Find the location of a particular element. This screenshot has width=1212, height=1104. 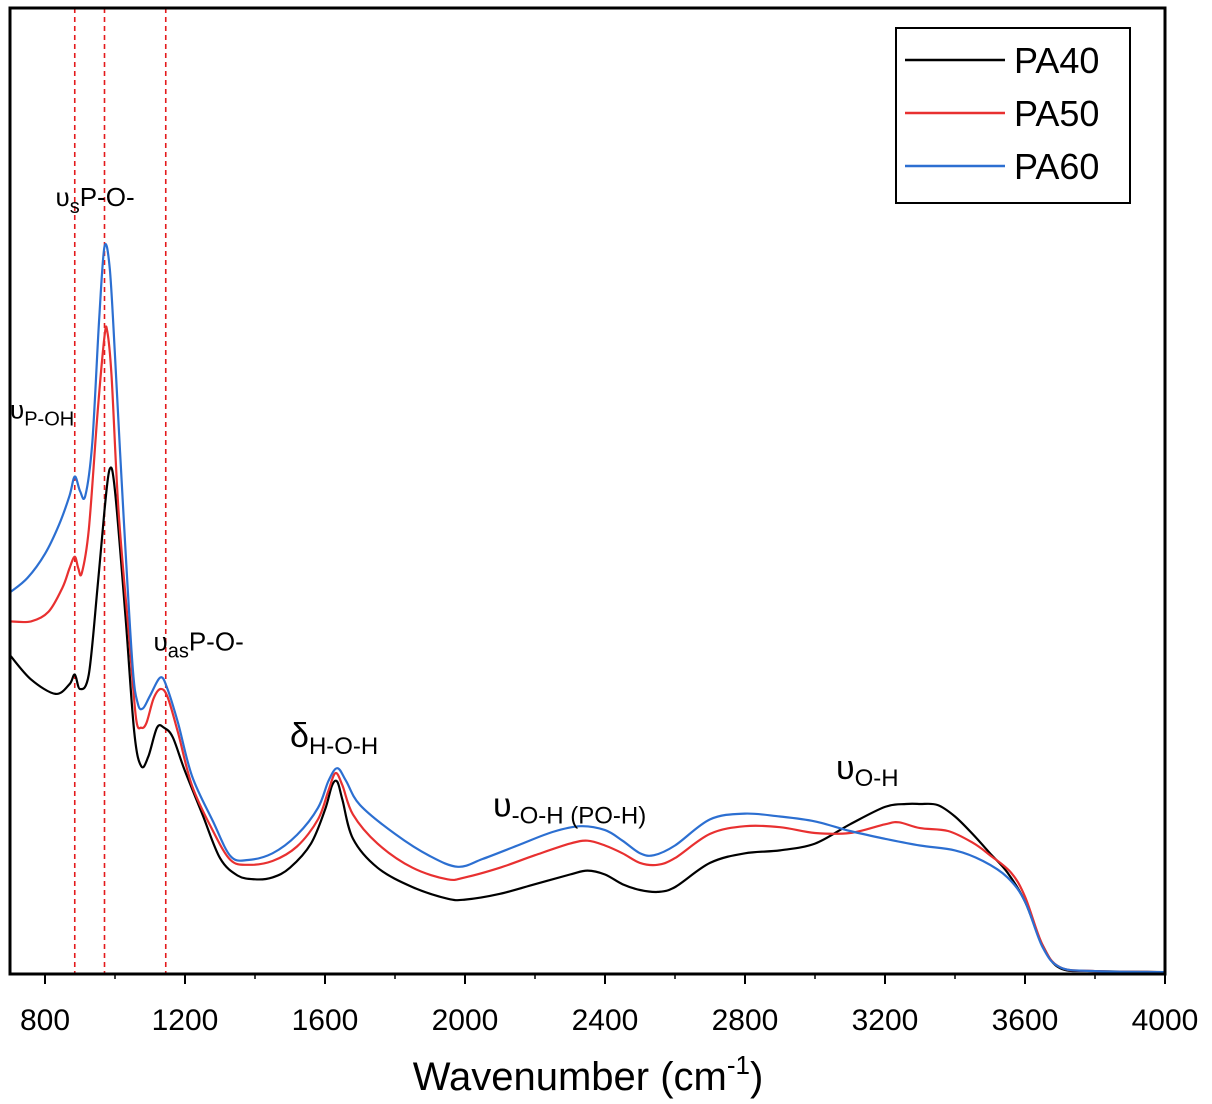

x-tick-label-1200: 1200 is located at coordinates (185, 1020).